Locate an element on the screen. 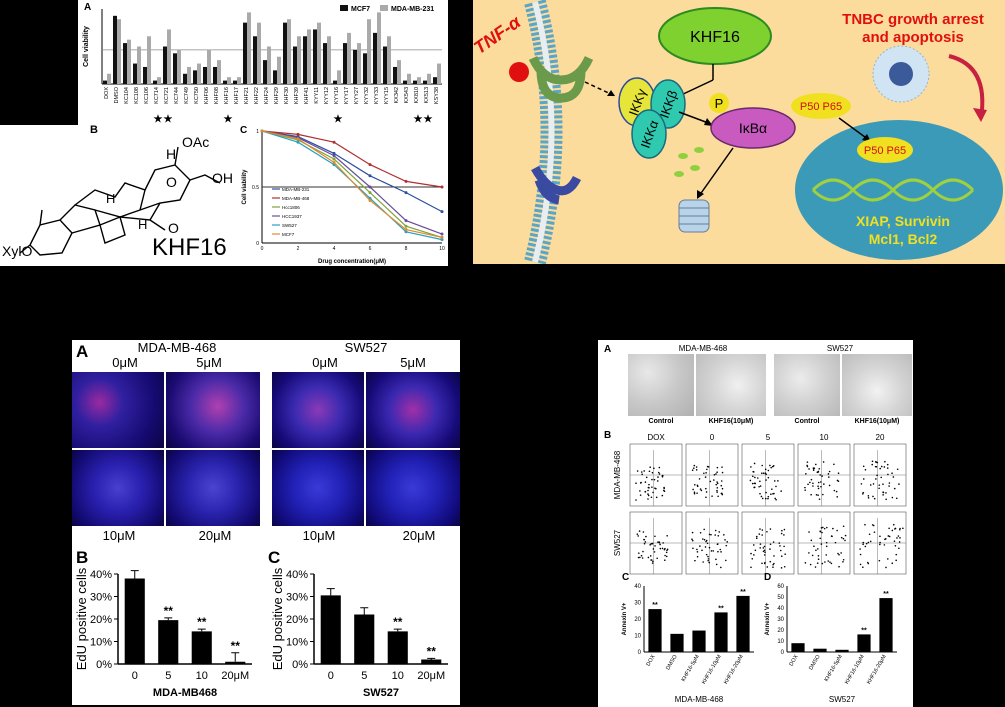 The image size is (1005, 707). x-tick-label: KHF41 is located at coordinates (307, 95).